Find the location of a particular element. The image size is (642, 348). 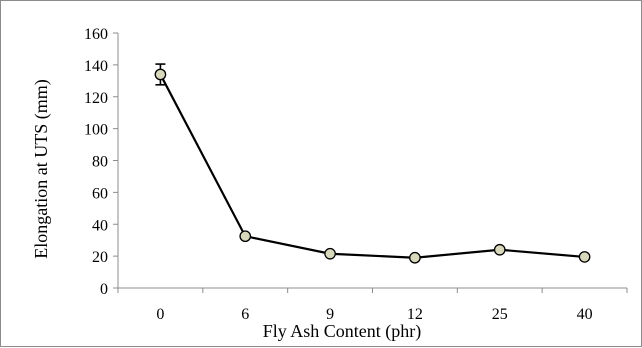

x-tick-label: 6 is located at coordinates (245, 314).